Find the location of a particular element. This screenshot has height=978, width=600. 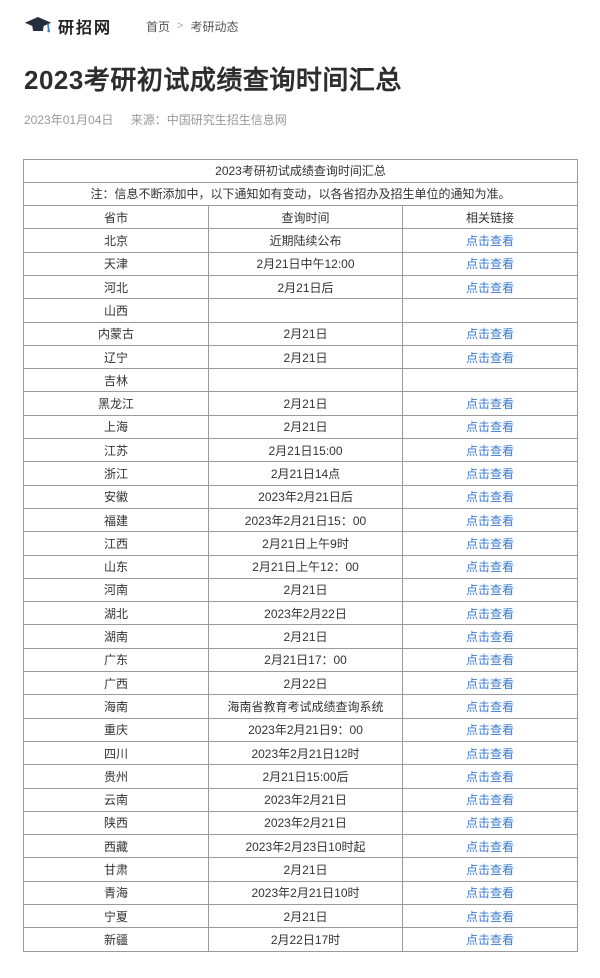

column-header-province: 省市 is located at coordinates (116, 217).